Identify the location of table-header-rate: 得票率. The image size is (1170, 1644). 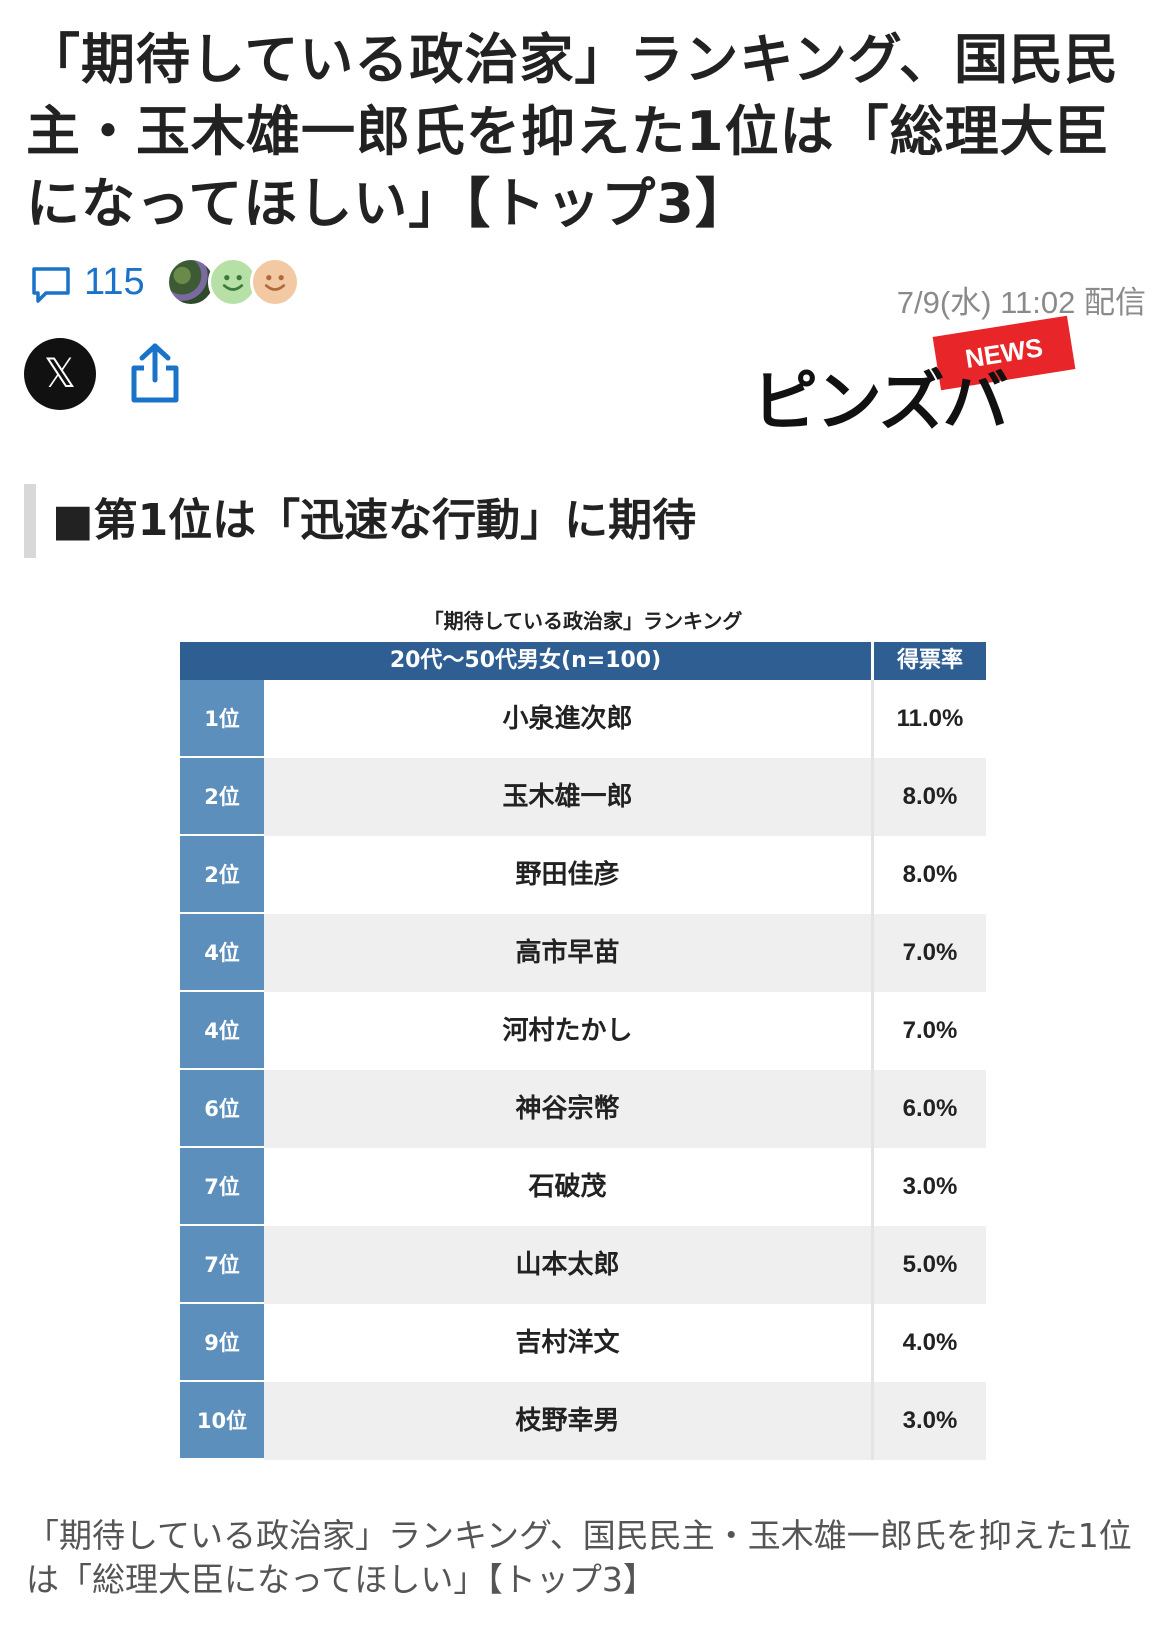
(929, 660).